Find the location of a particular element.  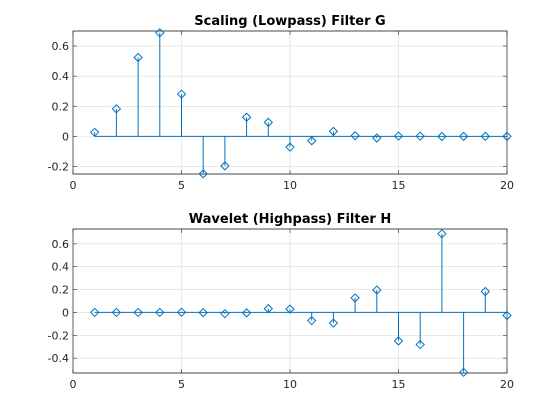

chart-title: Scaling (Lowpass) Filter G is located at coordinates (289, 21).